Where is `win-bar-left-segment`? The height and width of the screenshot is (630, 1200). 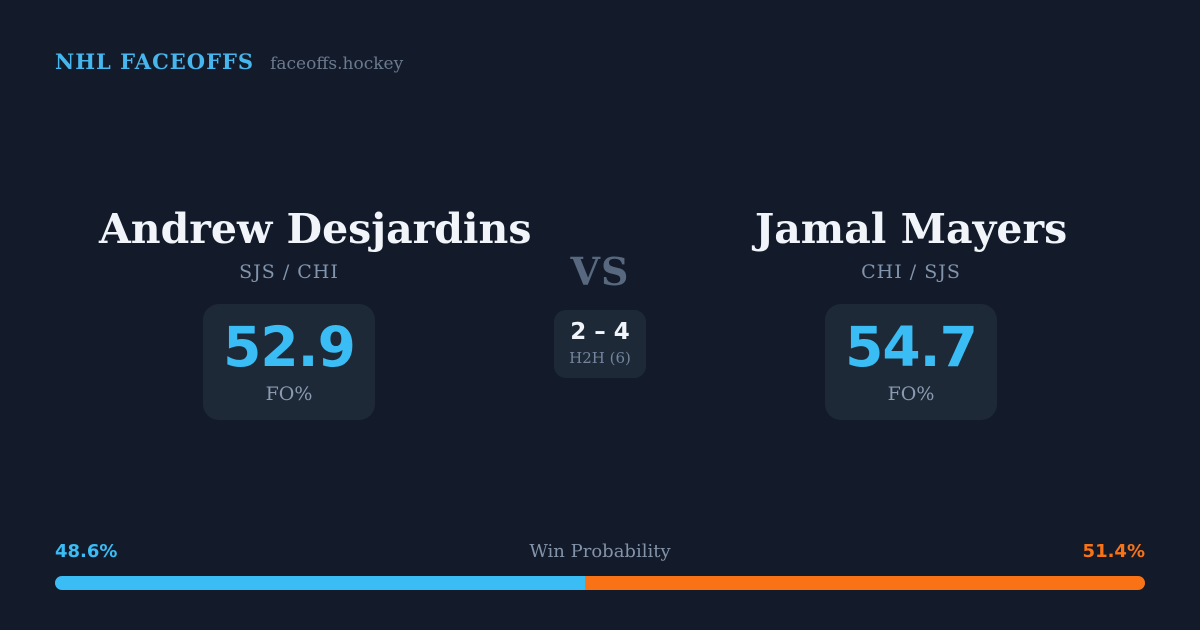
win-bar-left-segment is located at coordinates (320, 583).